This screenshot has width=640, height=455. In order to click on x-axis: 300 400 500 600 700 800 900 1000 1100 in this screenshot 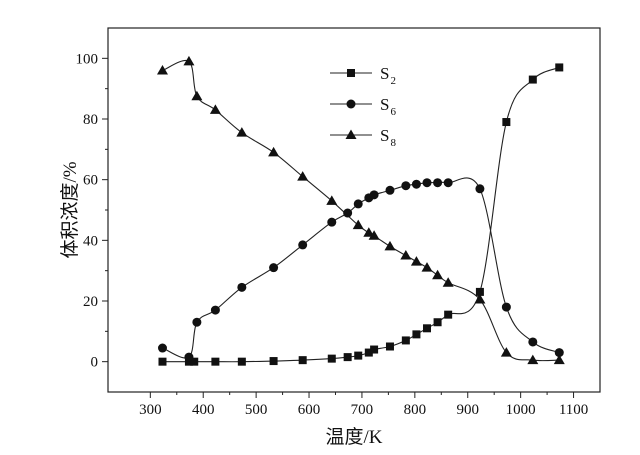, I will do `click(363, 405)`.